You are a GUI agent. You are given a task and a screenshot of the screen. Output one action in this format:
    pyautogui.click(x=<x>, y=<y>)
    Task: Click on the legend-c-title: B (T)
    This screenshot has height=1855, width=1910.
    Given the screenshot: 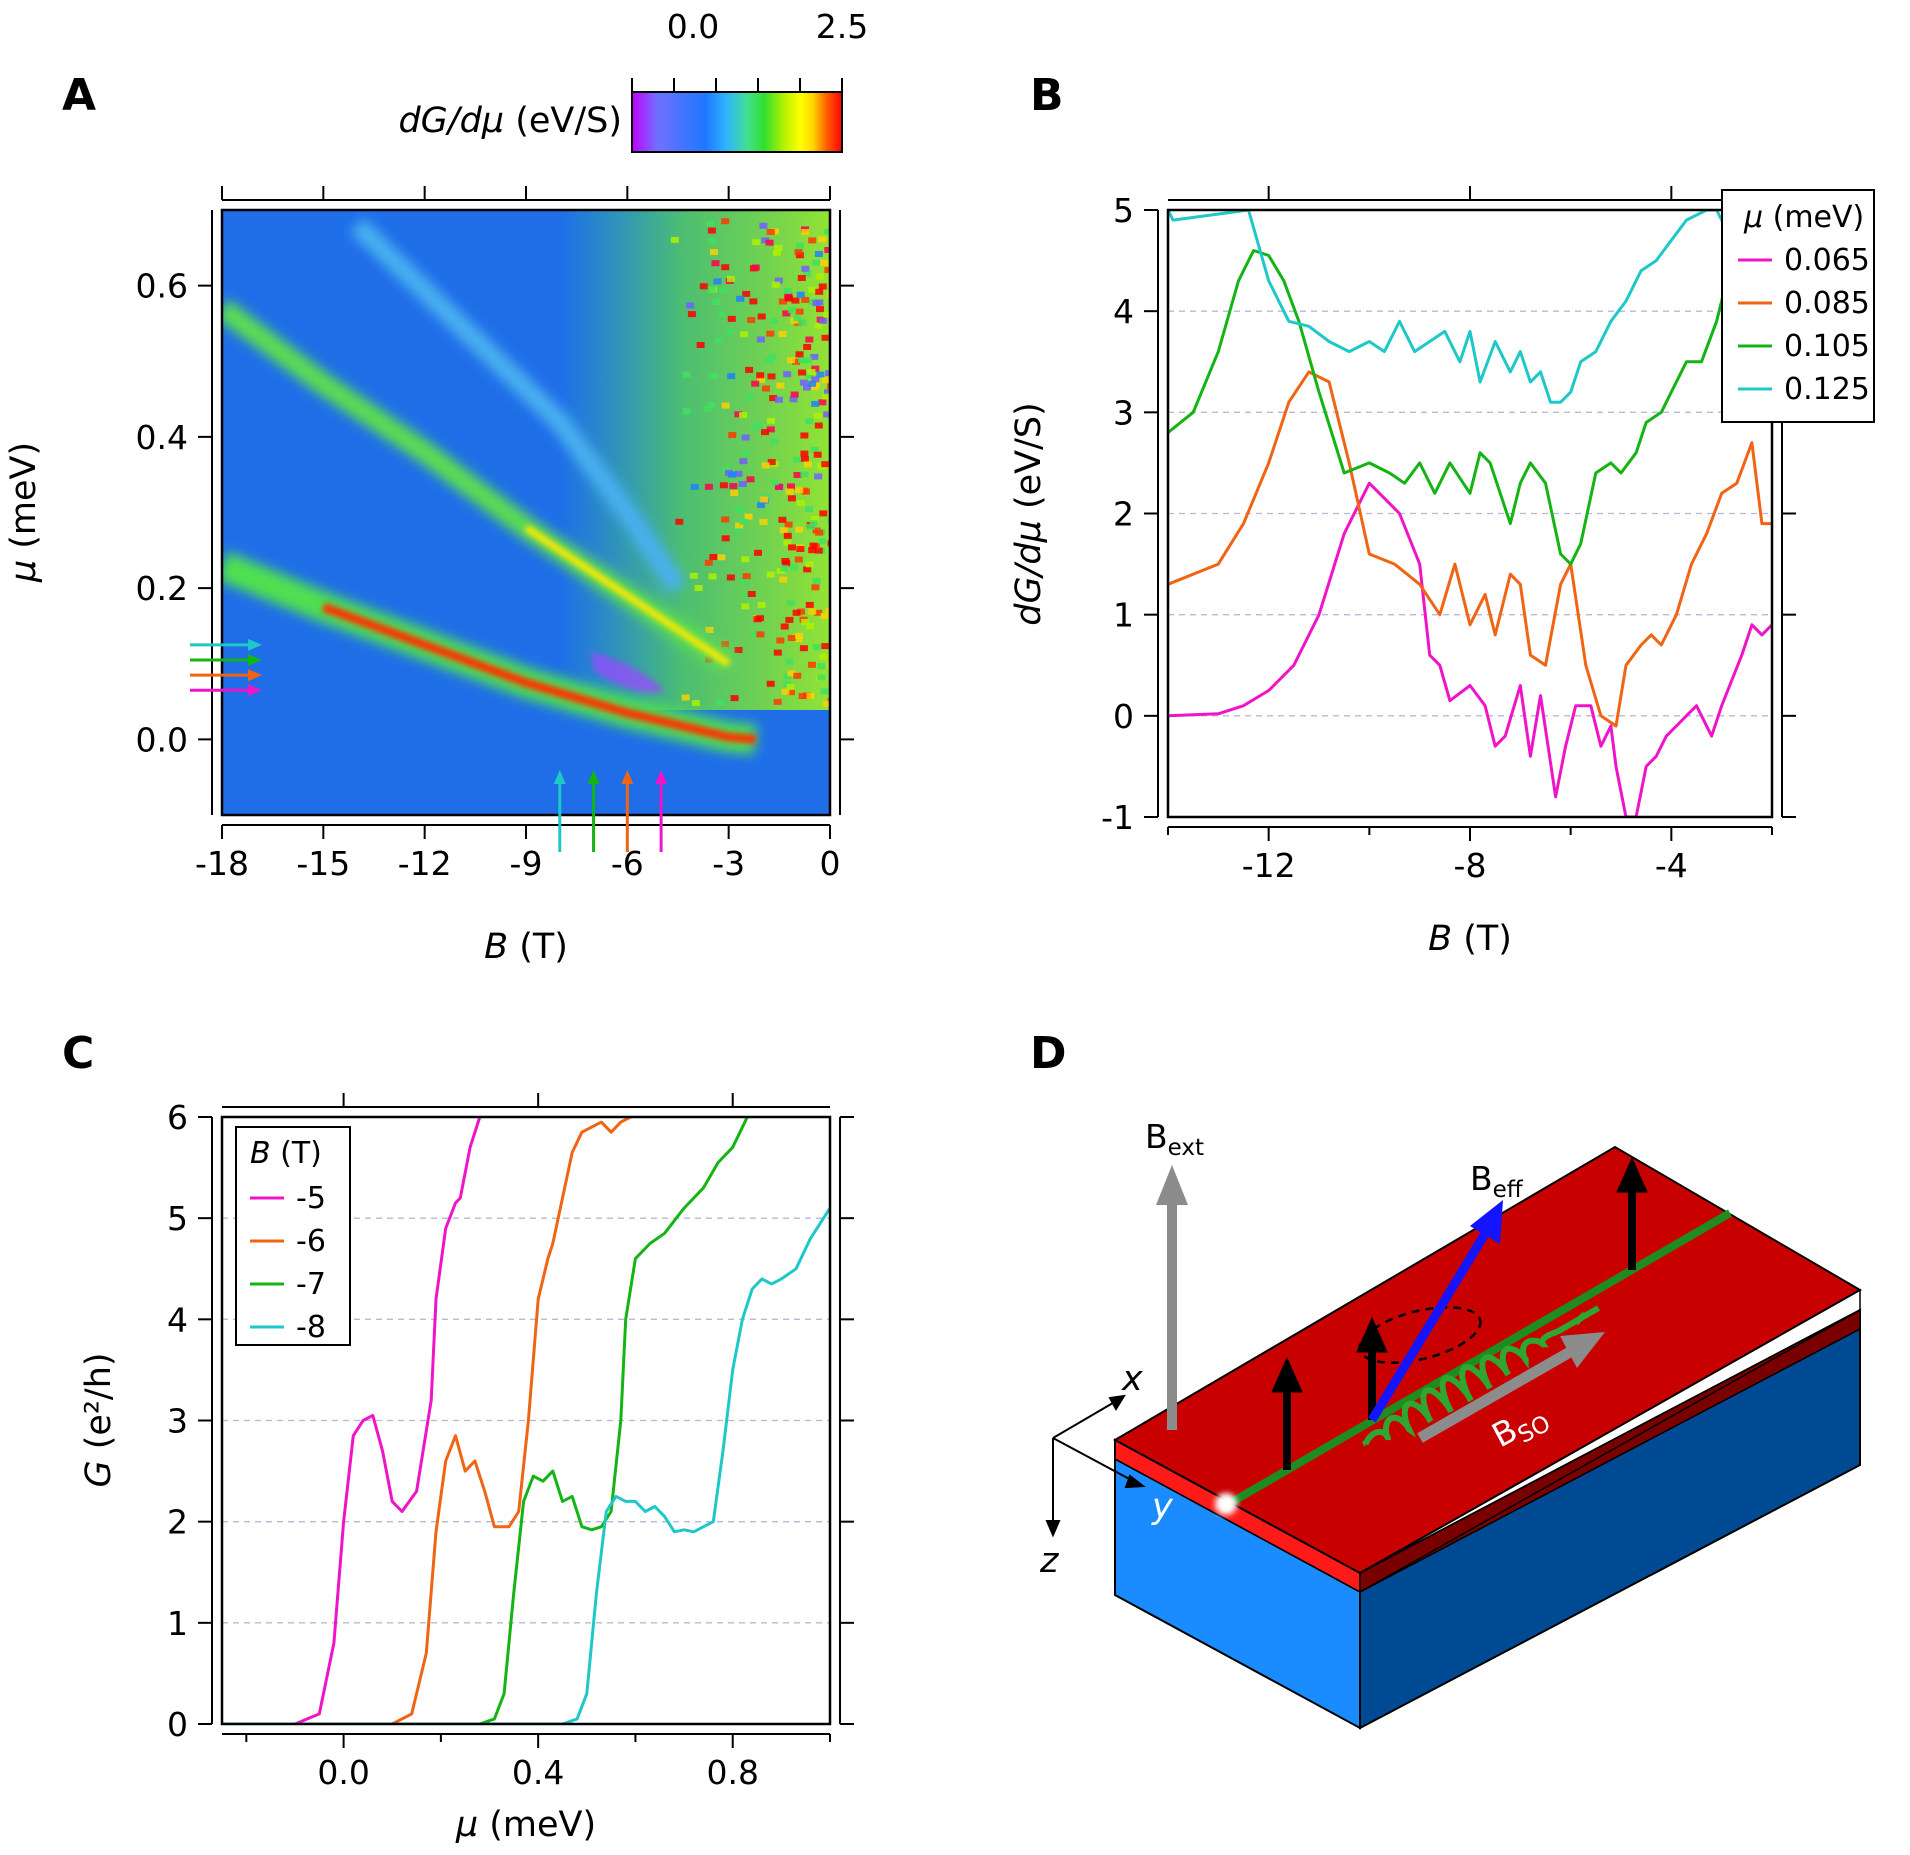 What is the action you would take?
    pyautogui.click(x=286, y=1153)
    